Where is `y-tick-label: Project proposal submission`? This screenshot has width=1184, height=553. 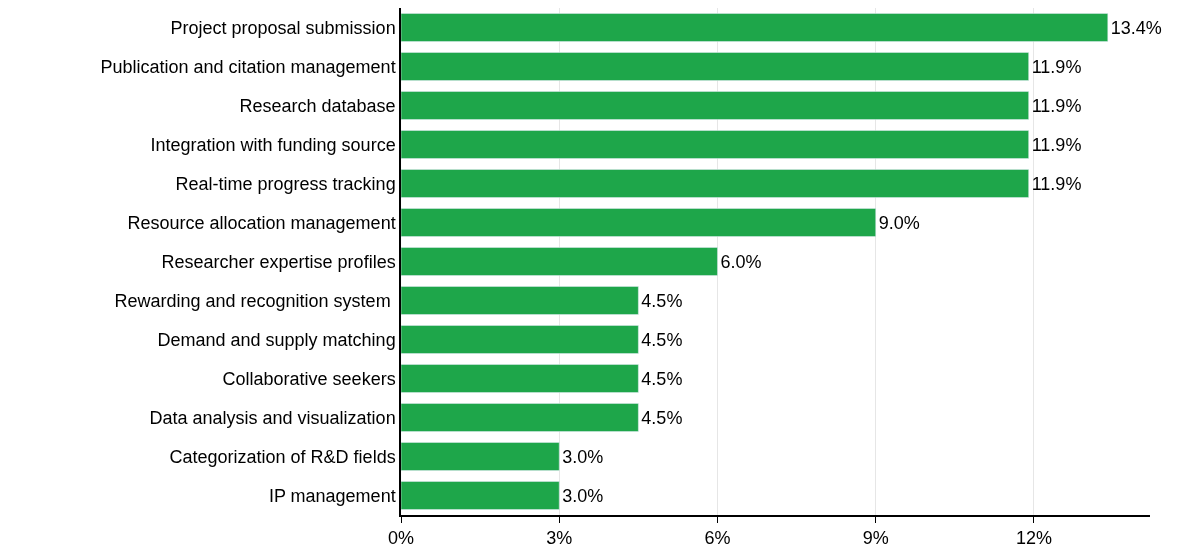
y-tick-label: Project proposal submission is located at coordinates (283, 27).